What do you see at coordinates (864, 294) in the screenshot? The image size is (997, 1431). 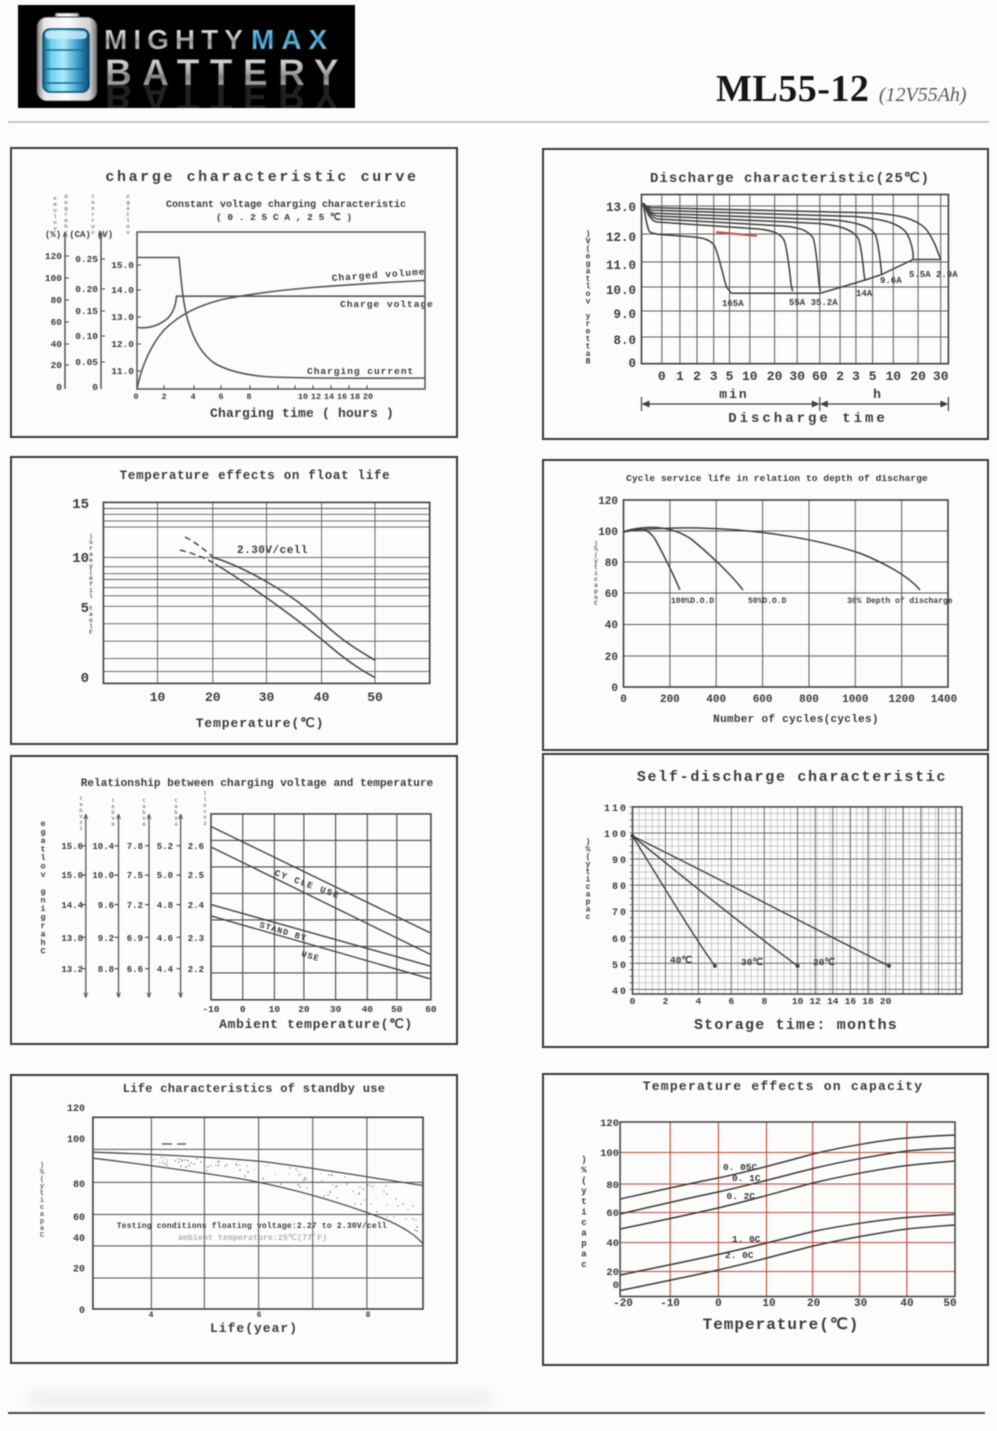 I see `svg-text: 14A` at bounding box center [864, 294].